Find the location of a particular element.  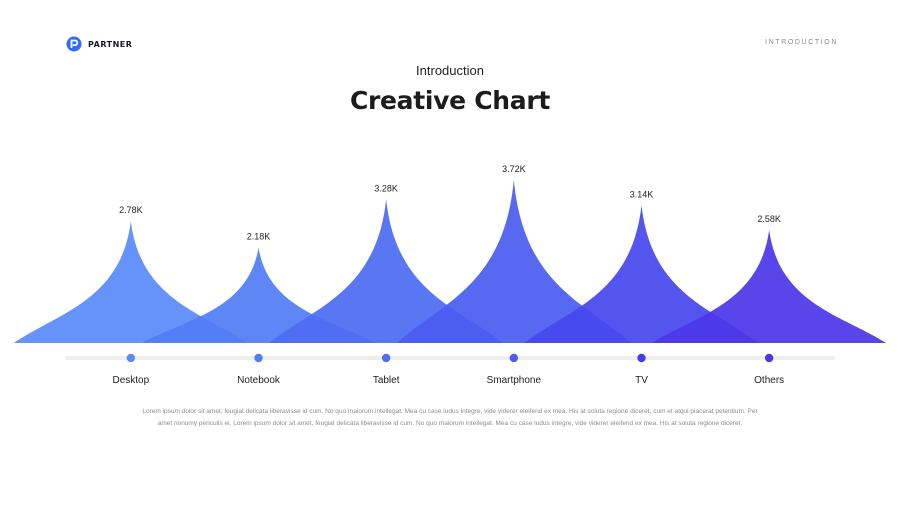

value-label: 3.28K is located at coordinates (386, 188).